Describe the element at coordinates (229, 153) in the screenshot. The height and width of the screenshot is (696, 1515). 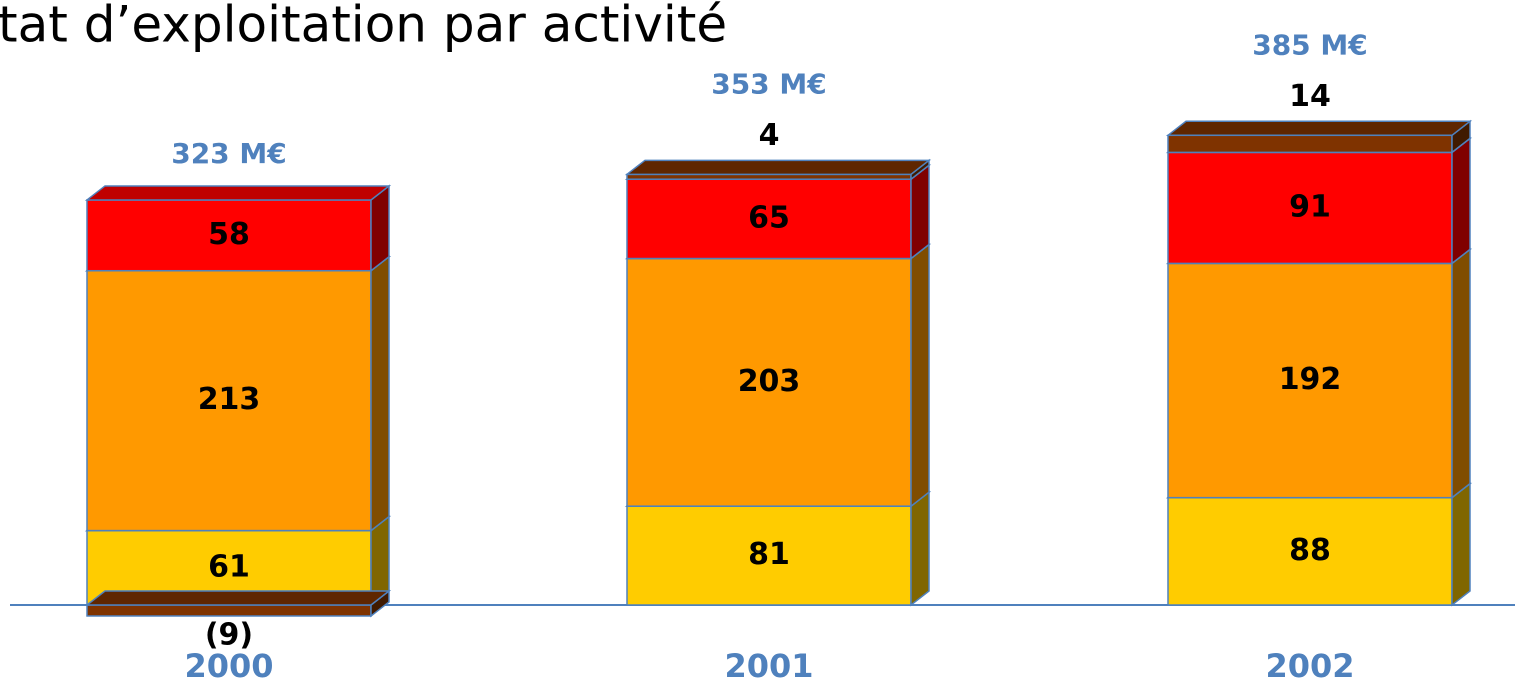
I see `total-label: 323 M€` at that location.